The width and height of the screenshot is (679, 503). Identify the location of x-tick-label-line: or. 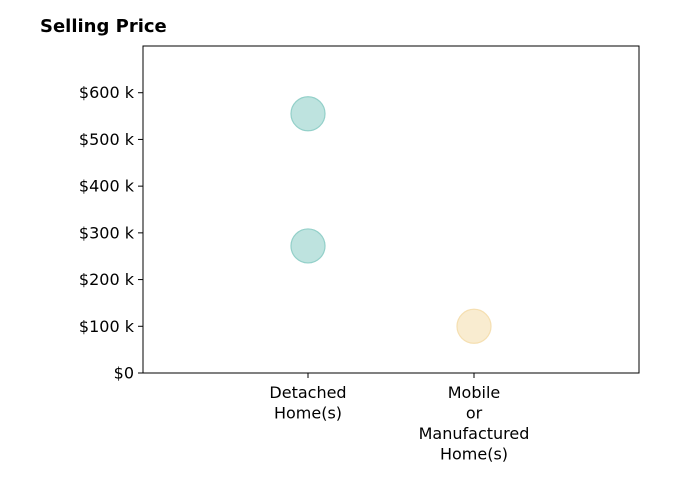
(474, 413).